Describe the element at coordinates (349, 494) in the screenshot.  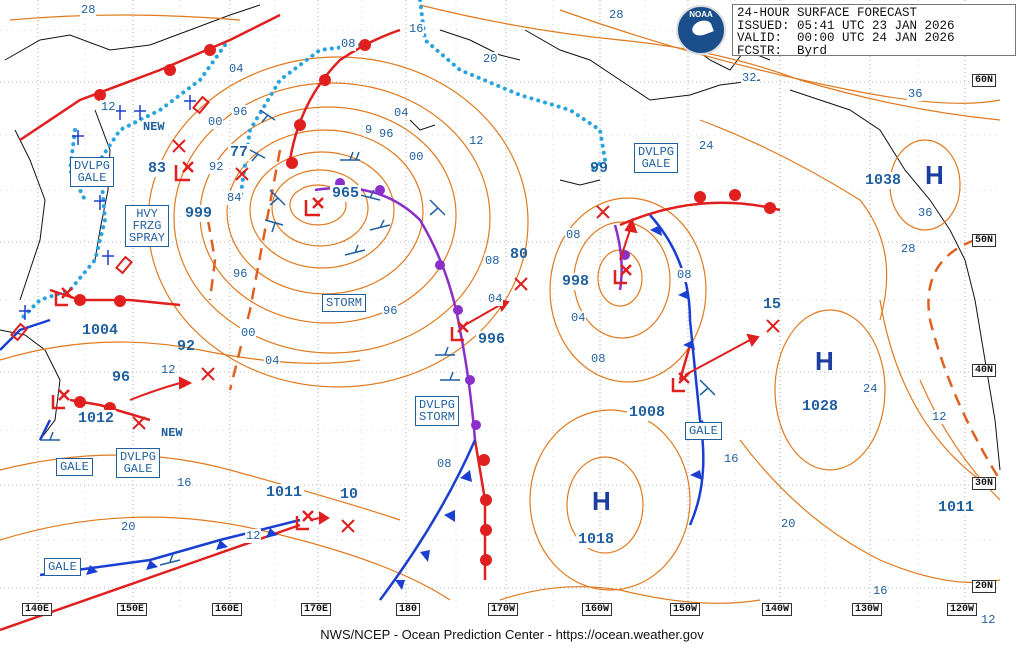
I see `forecast-pressure-10: 10` at that location.